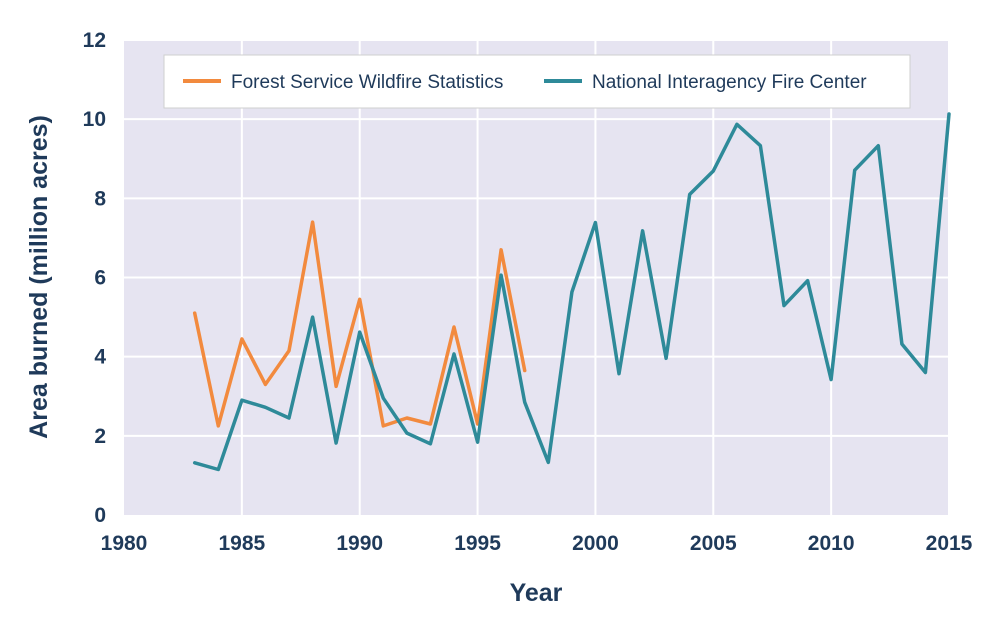 This screenshot has width=1000, height=636. What do you see at coordinates (241, 543) in the screenshot?
I see `x-tick-label: 1985` at bounding box center [241, 543].